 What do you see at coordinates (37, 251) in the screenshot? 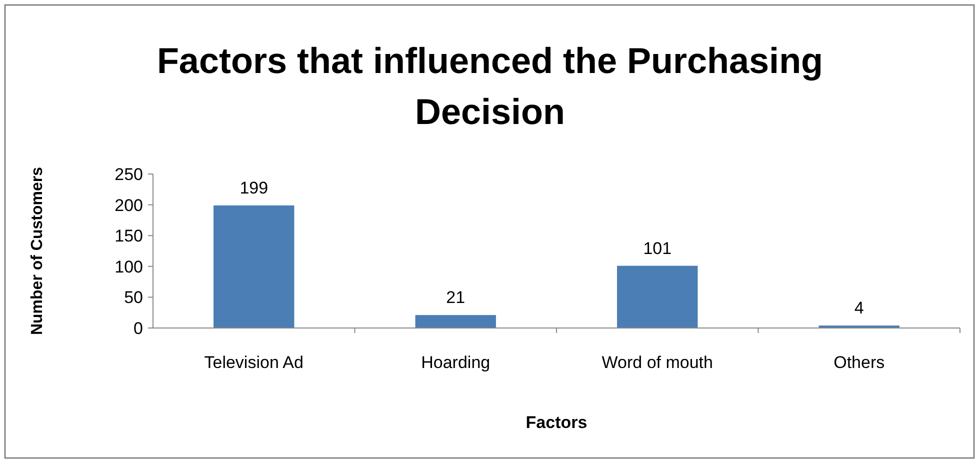
I see `y-axis-title: Number of Customers` at bounding box center [37, 251].